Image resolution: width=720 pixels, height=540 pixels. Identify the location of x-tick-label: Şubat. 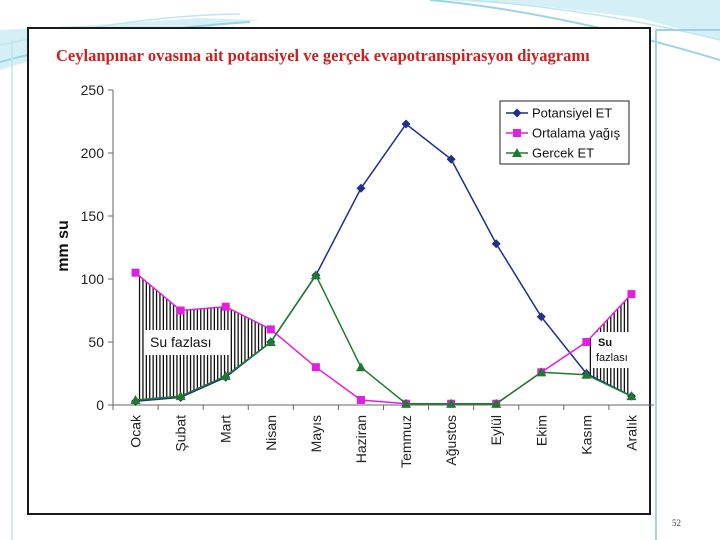
(181, 433).